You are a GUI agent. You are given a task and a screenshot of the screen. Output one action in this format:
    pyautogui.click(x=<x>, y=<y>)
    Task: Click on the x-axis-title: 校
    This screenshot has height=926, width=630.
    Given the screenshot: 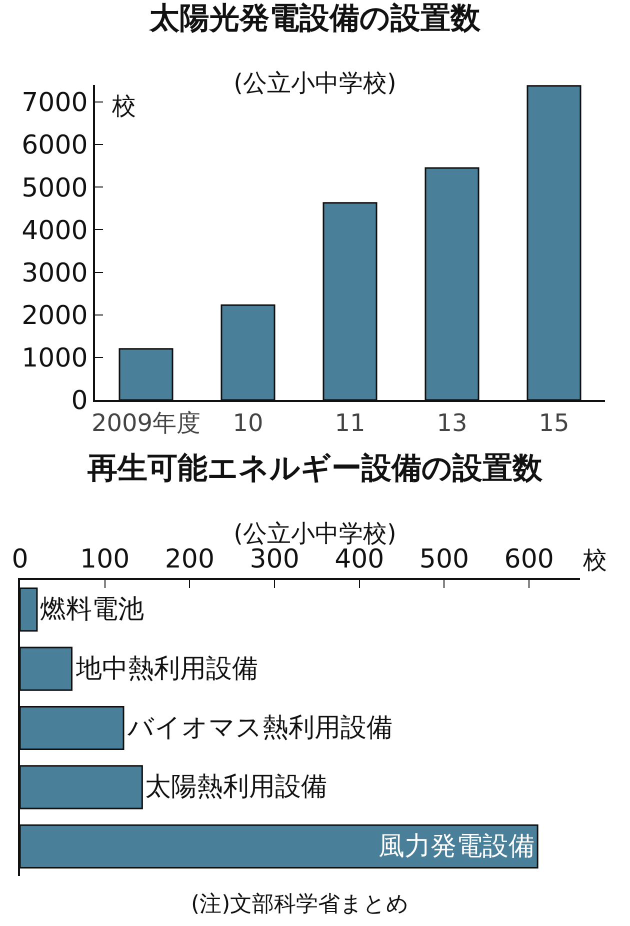 What is the action you would take?
    pyautogui.click(x=594, y=560)
    